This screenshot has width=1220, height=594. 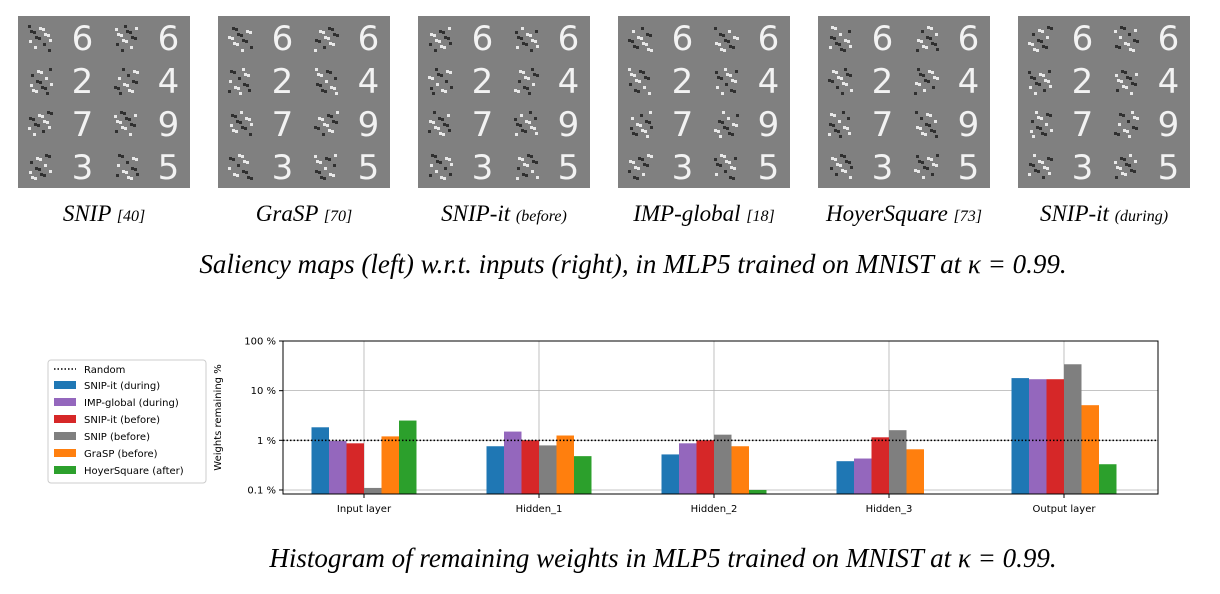 I want to click on panel-ref: [40], so click(x=131, y=216).